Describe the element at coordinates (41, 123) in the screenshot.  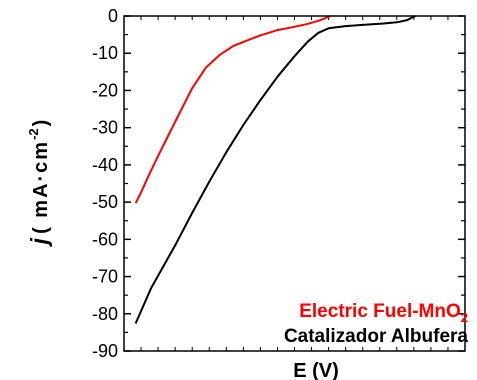
I see `y-axis-title-close: )` at that location.